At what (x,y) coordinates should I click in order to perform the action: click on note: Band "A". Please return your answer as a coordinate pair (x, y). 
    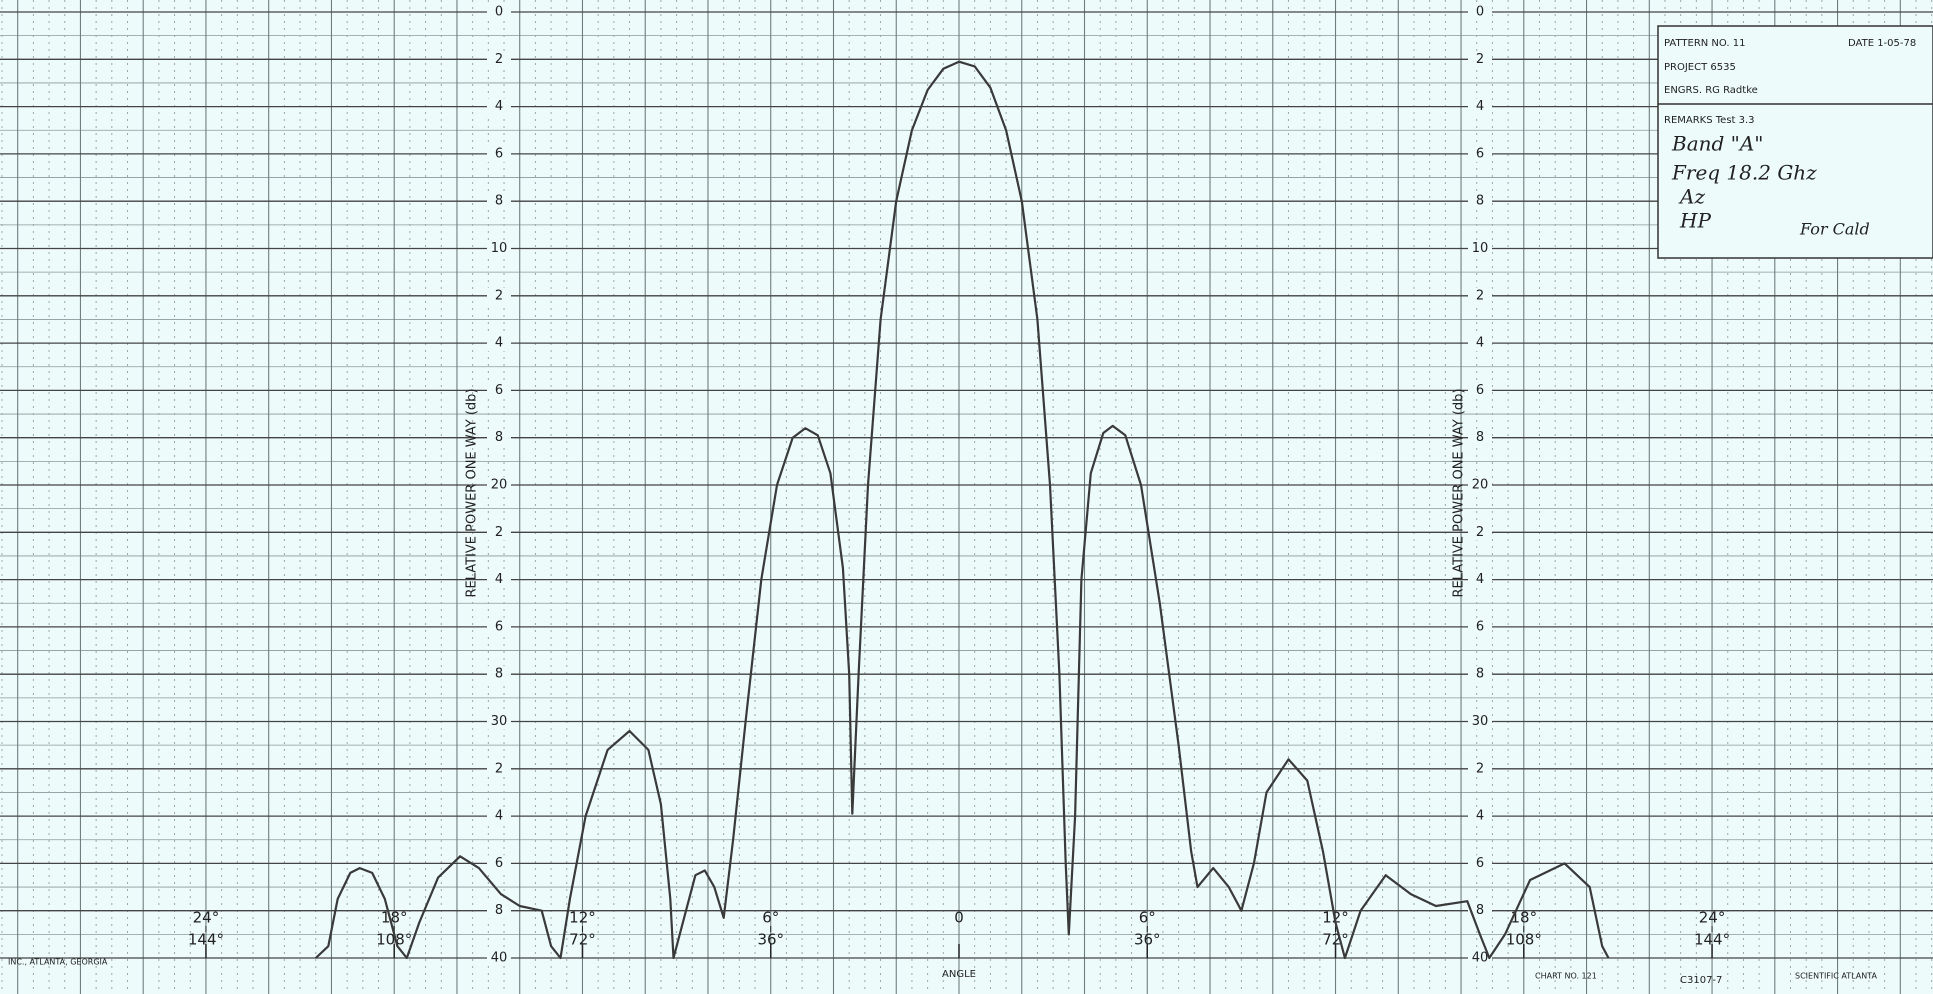
    Looking at the image, I should click on (1717, 144).